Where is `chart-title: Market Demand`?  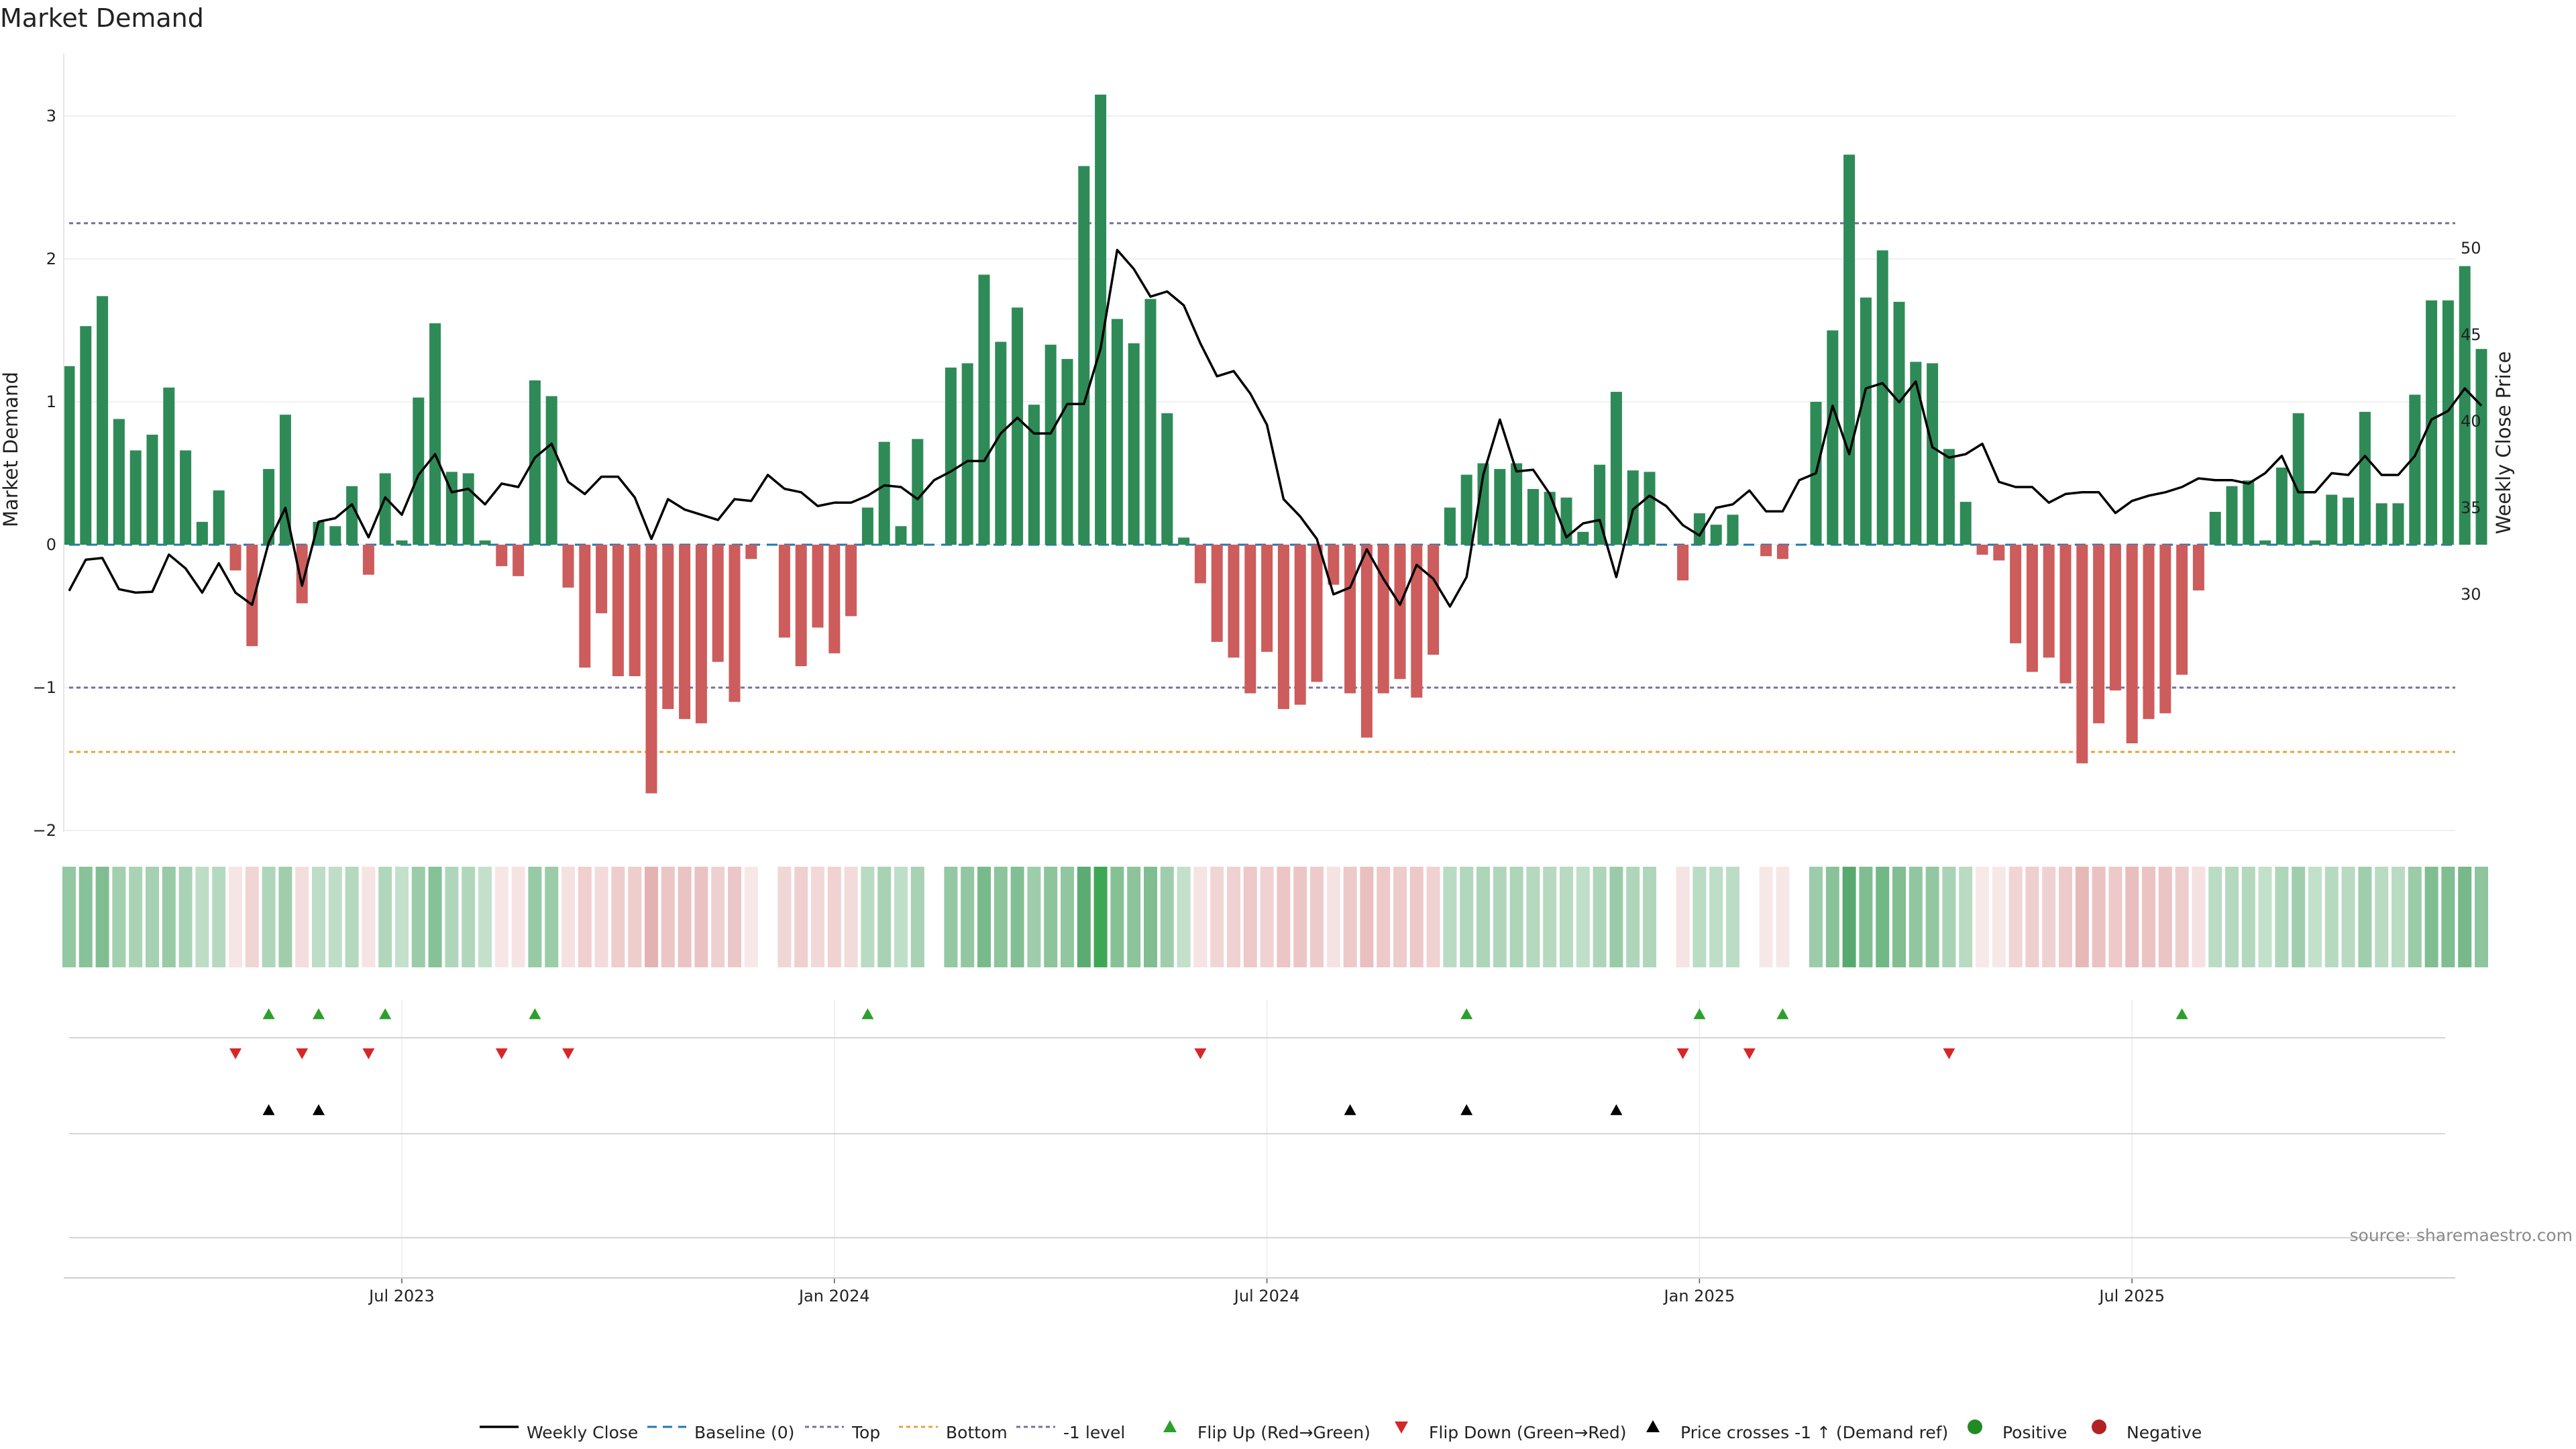 chart-title: Market Demand is located at coordinates (102, 18).